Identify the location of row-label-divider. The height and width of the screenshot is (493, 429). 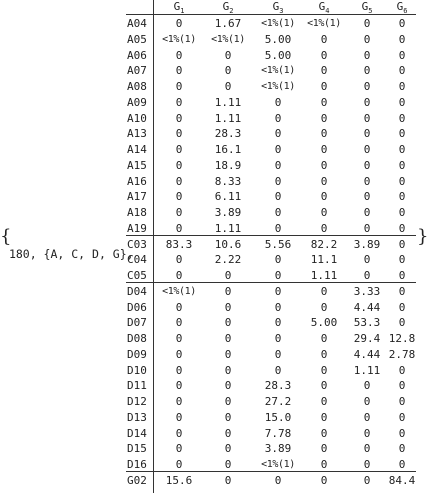
(153, 246).